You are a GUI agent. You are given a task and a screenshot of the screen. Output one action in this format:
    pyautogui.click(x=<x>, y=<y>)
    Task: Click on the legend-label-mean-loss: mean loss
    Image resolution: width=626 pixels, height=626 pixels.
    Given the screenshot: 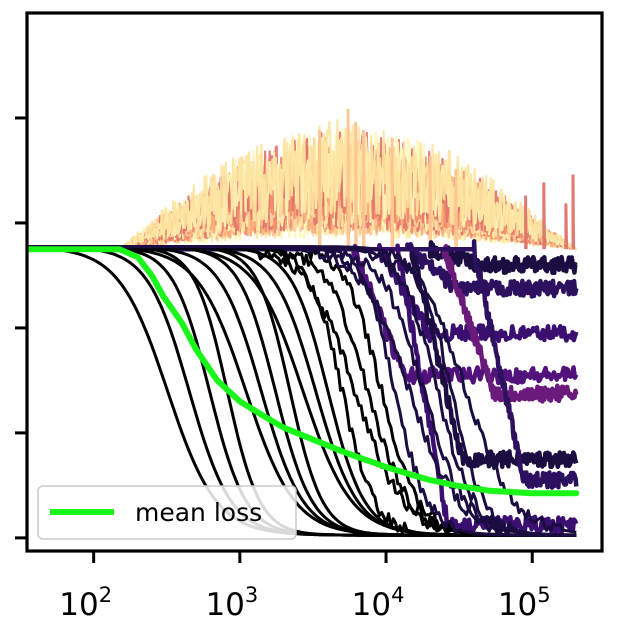 What is the action you would take?
    pyautogui.click(x=198, y=512)
    